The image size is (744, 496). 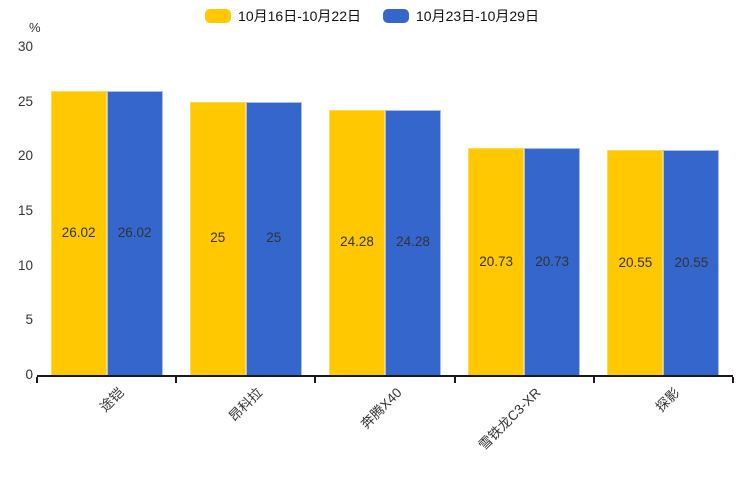 What do you see at coordinates (246, 405) in the screenshot?
I see `x-axis-label: 昂科拉` at bounding box center [246, 405].